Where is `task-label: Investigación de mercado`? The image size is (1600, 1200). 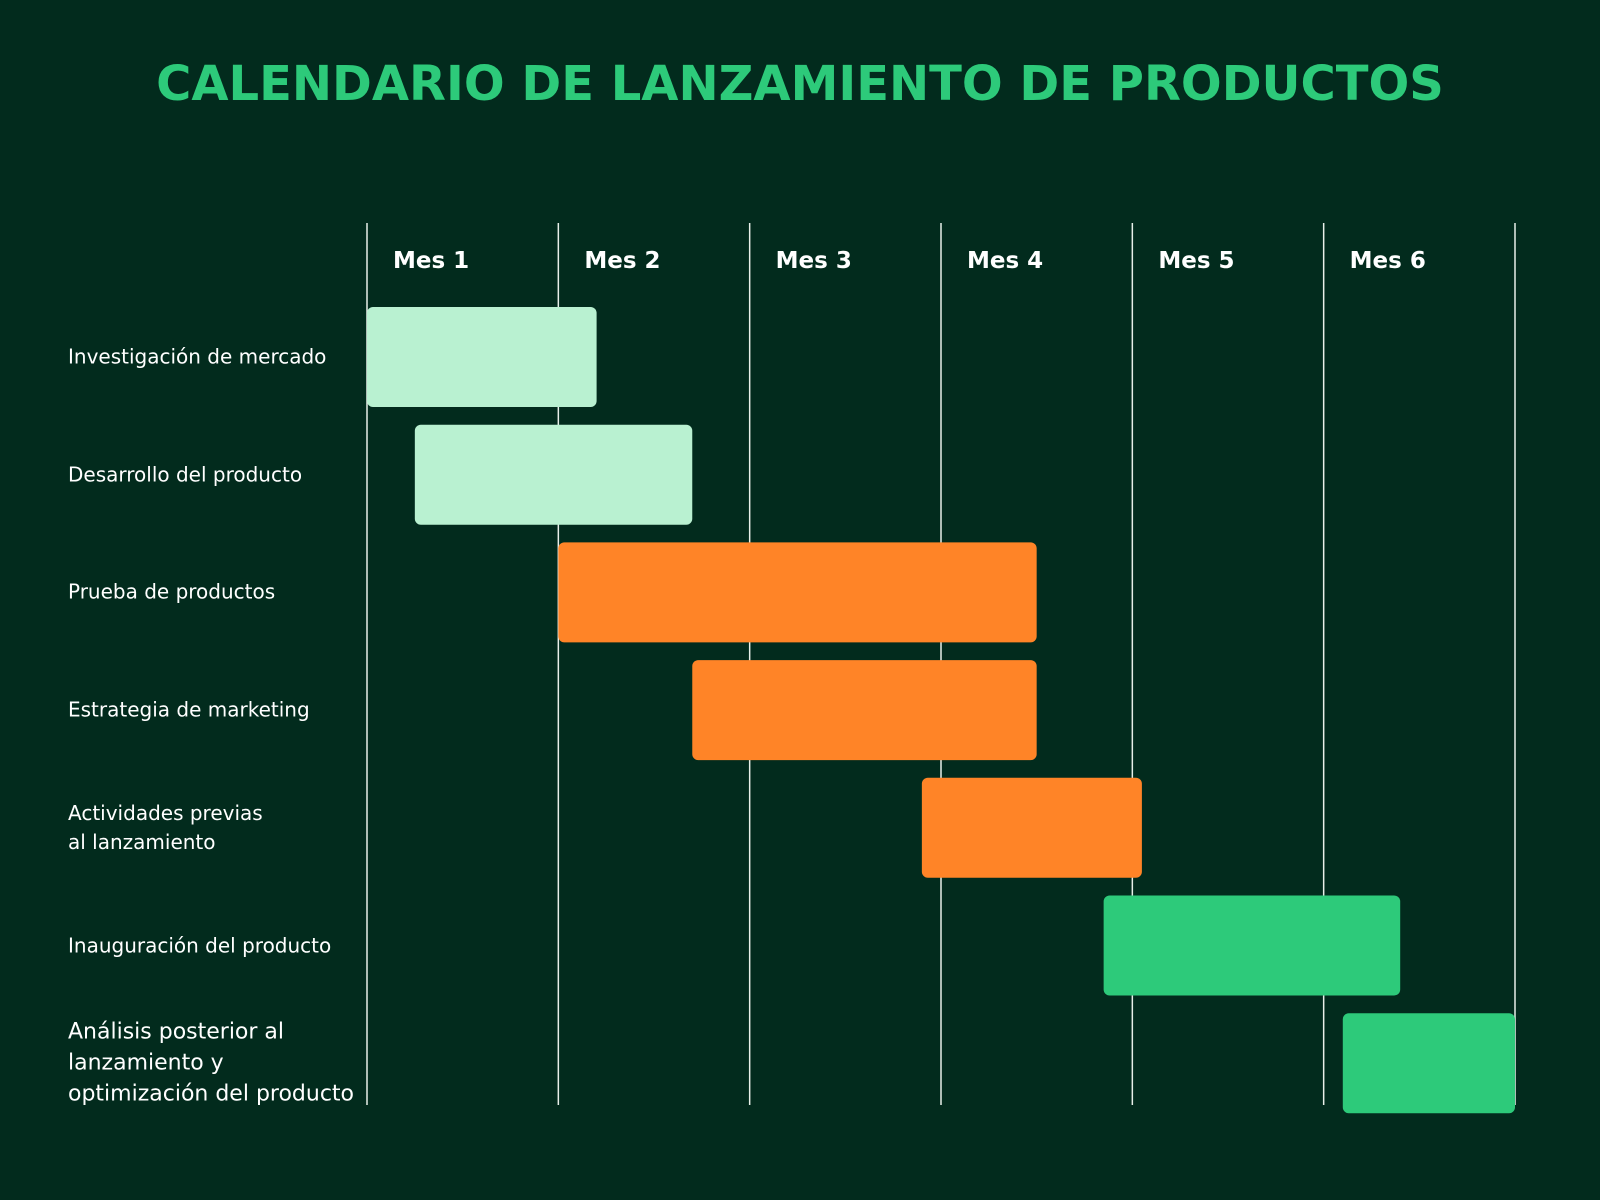
task-label: Investigación de mercado is located at coordinates (197, 356).